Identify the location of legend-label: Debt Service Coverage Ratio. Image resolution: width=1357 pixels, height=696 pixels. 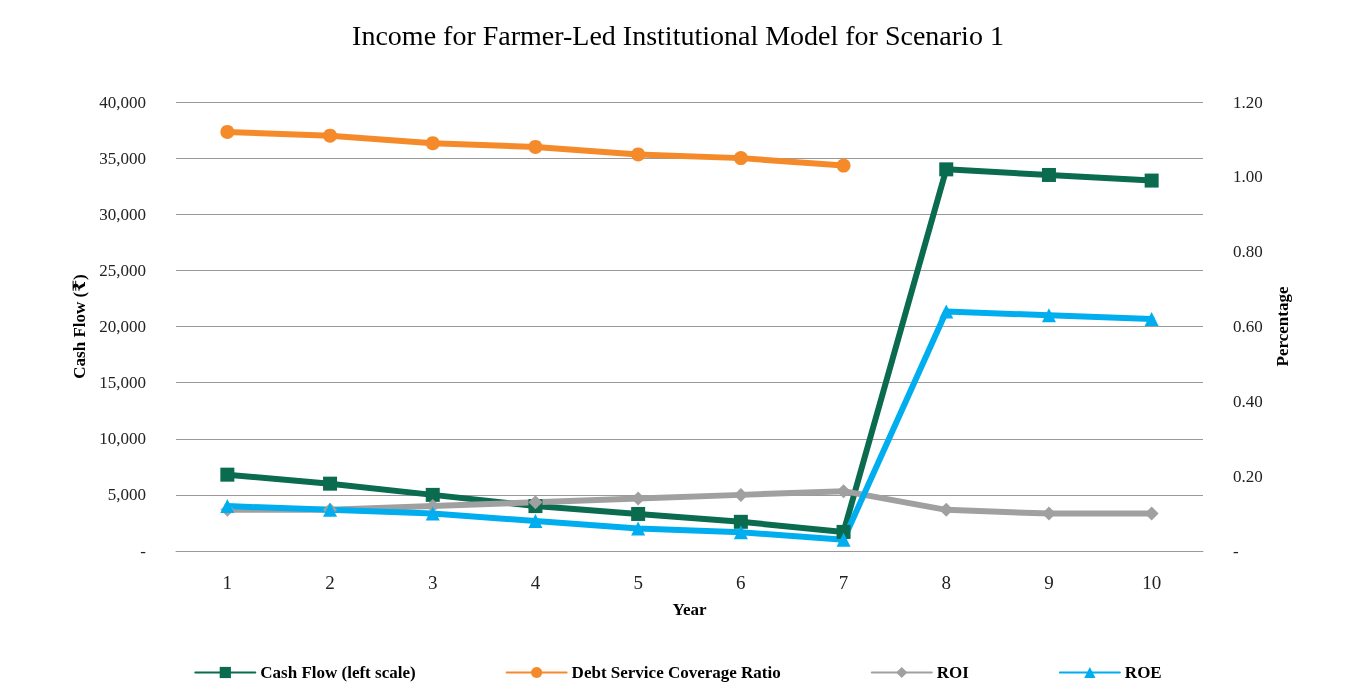
(676, 672).